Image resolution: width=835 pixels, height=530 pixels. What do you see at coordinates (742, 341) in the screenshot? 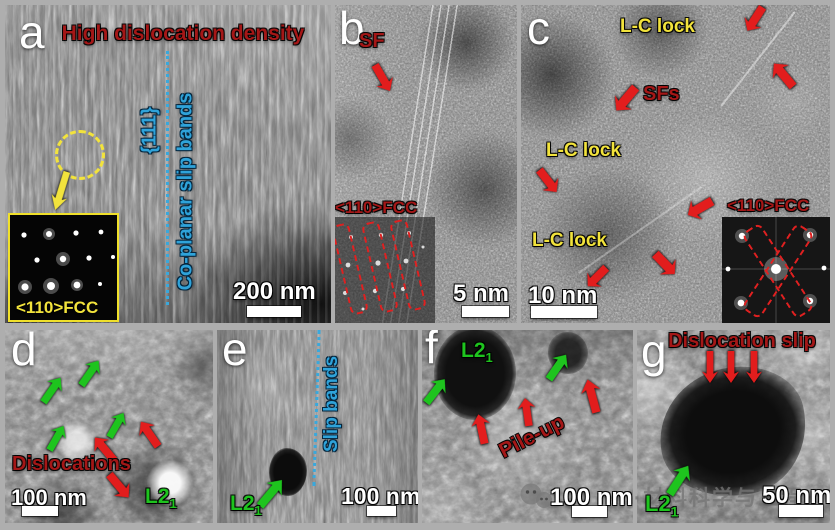
I see `dislocation-slip-heading: Dislocation slip` at bounding box center [742, 341].